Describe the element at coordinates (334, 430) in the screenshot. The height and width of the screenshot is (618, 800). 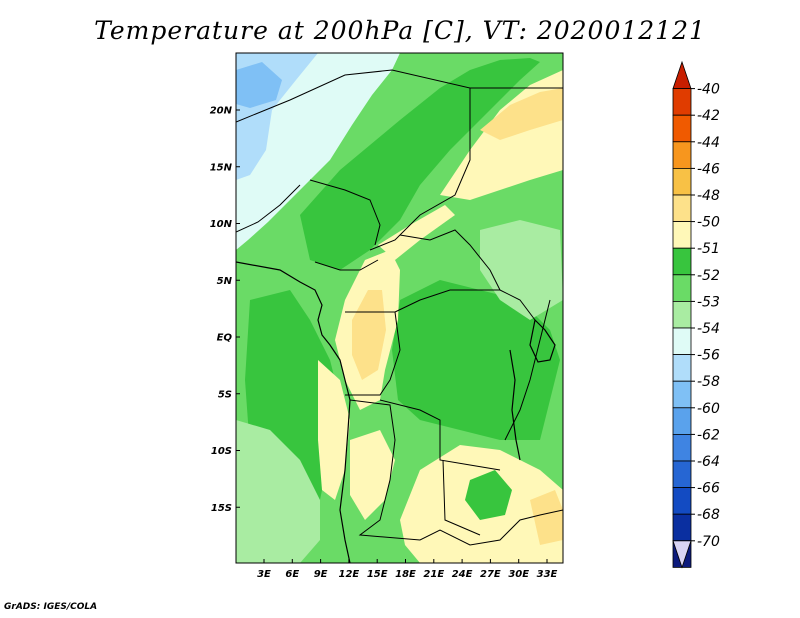
I see `warm-region-angola-coast` at that location.